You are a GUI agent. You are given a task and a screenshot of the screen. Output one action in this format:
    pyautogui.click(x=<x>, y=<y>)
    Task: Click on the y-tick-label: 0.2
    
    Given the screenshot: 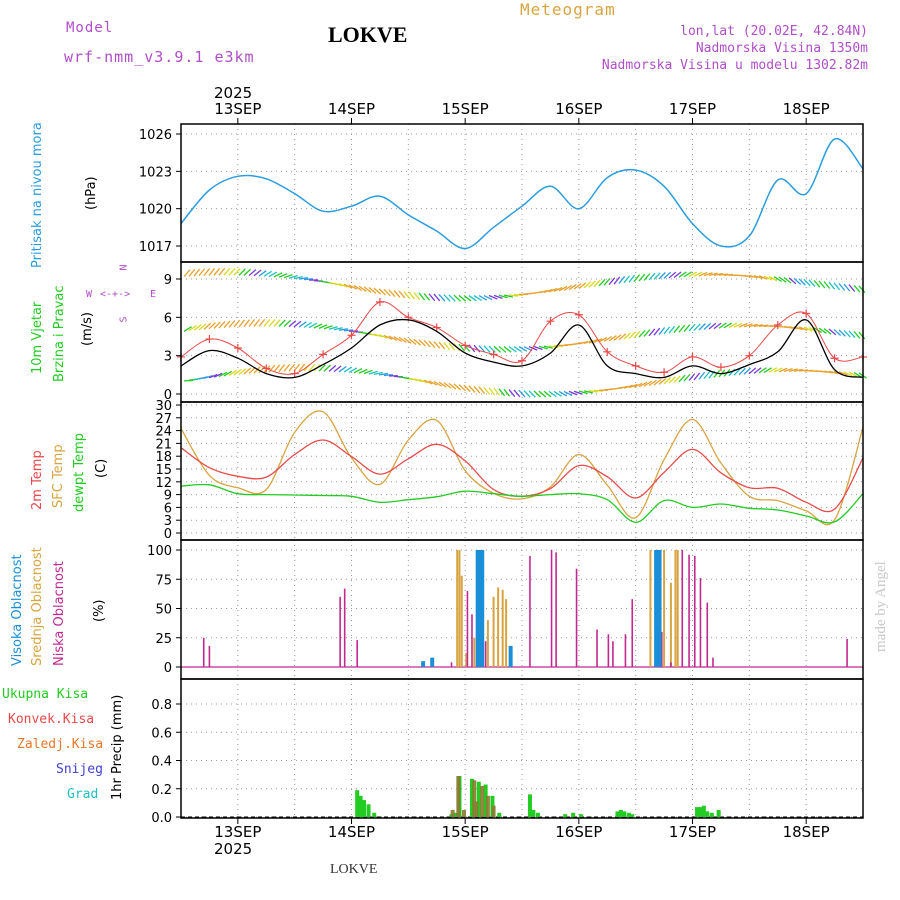 What is the action you would take?
    pyautogui.click(x=161, y=790)
    